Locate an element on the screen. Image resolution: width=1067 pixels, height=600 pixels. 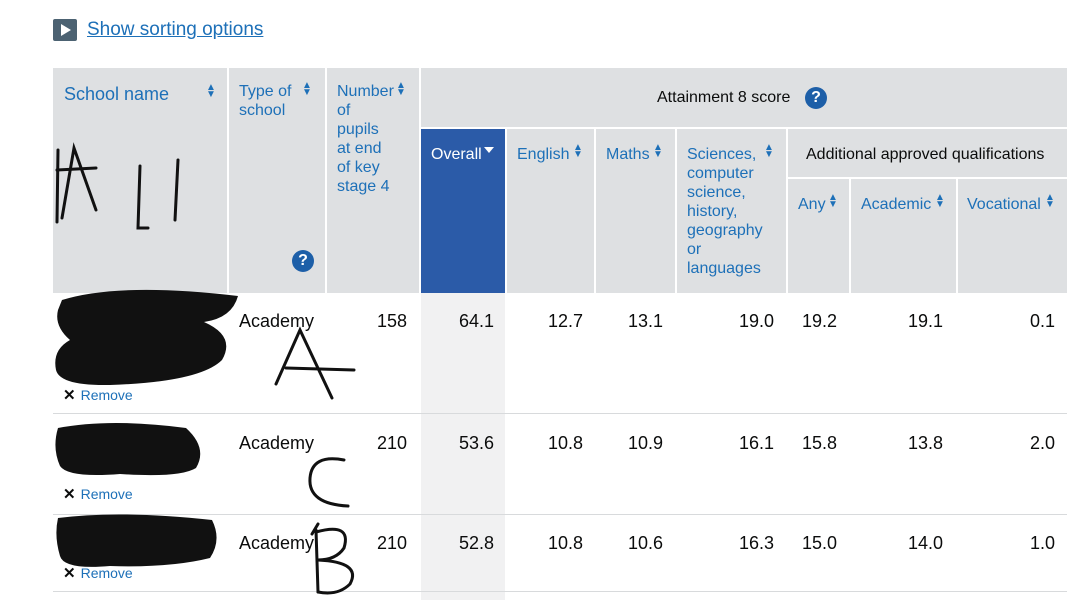
header-academic is located at coordinates (903, 236).